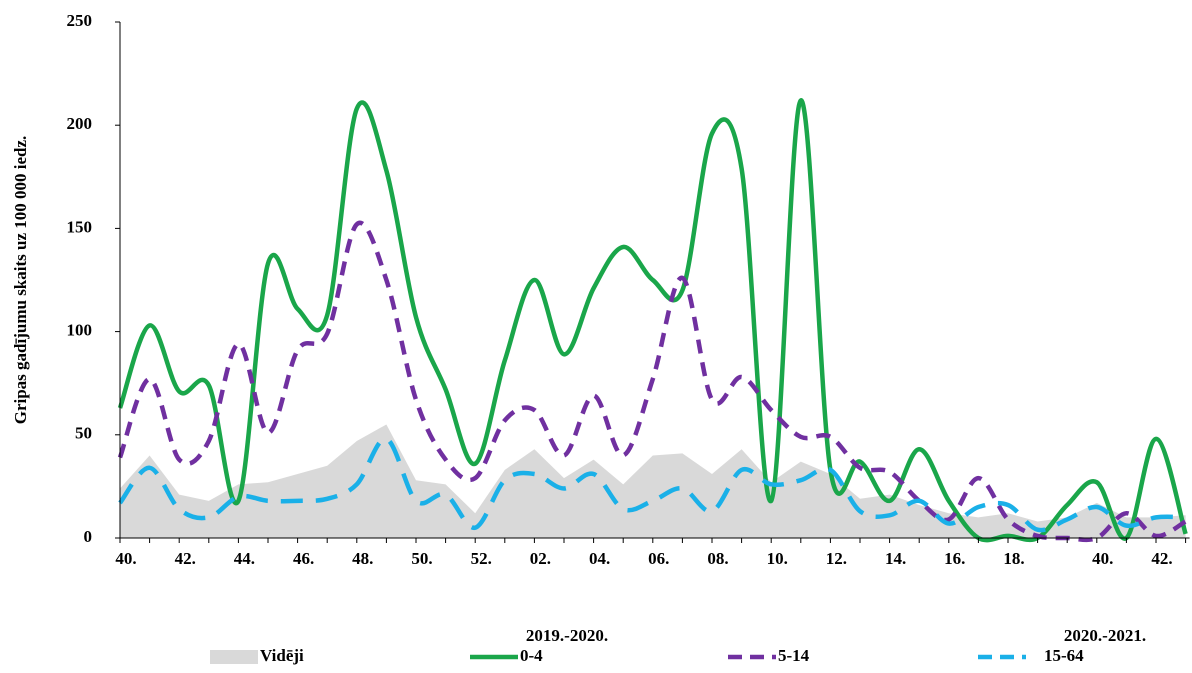 This screenshot has height=673, width=1192. I want to click on legend-label: 5-14, so click(794, 655).